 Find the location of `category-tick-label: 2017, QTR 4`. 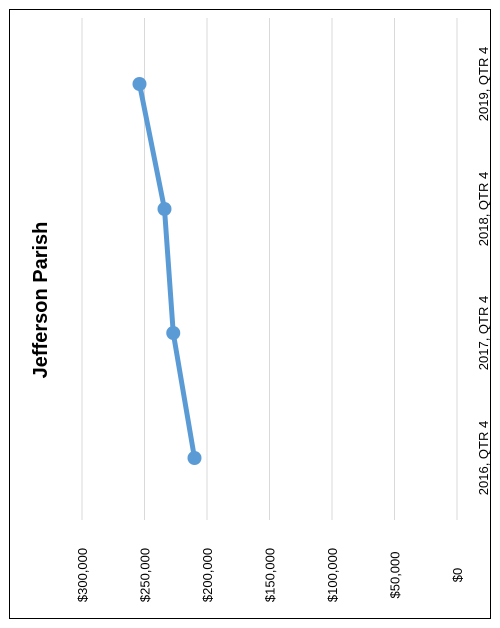

category-tick-label: 2017, QTR 4 is located at coordinates (483, 333).